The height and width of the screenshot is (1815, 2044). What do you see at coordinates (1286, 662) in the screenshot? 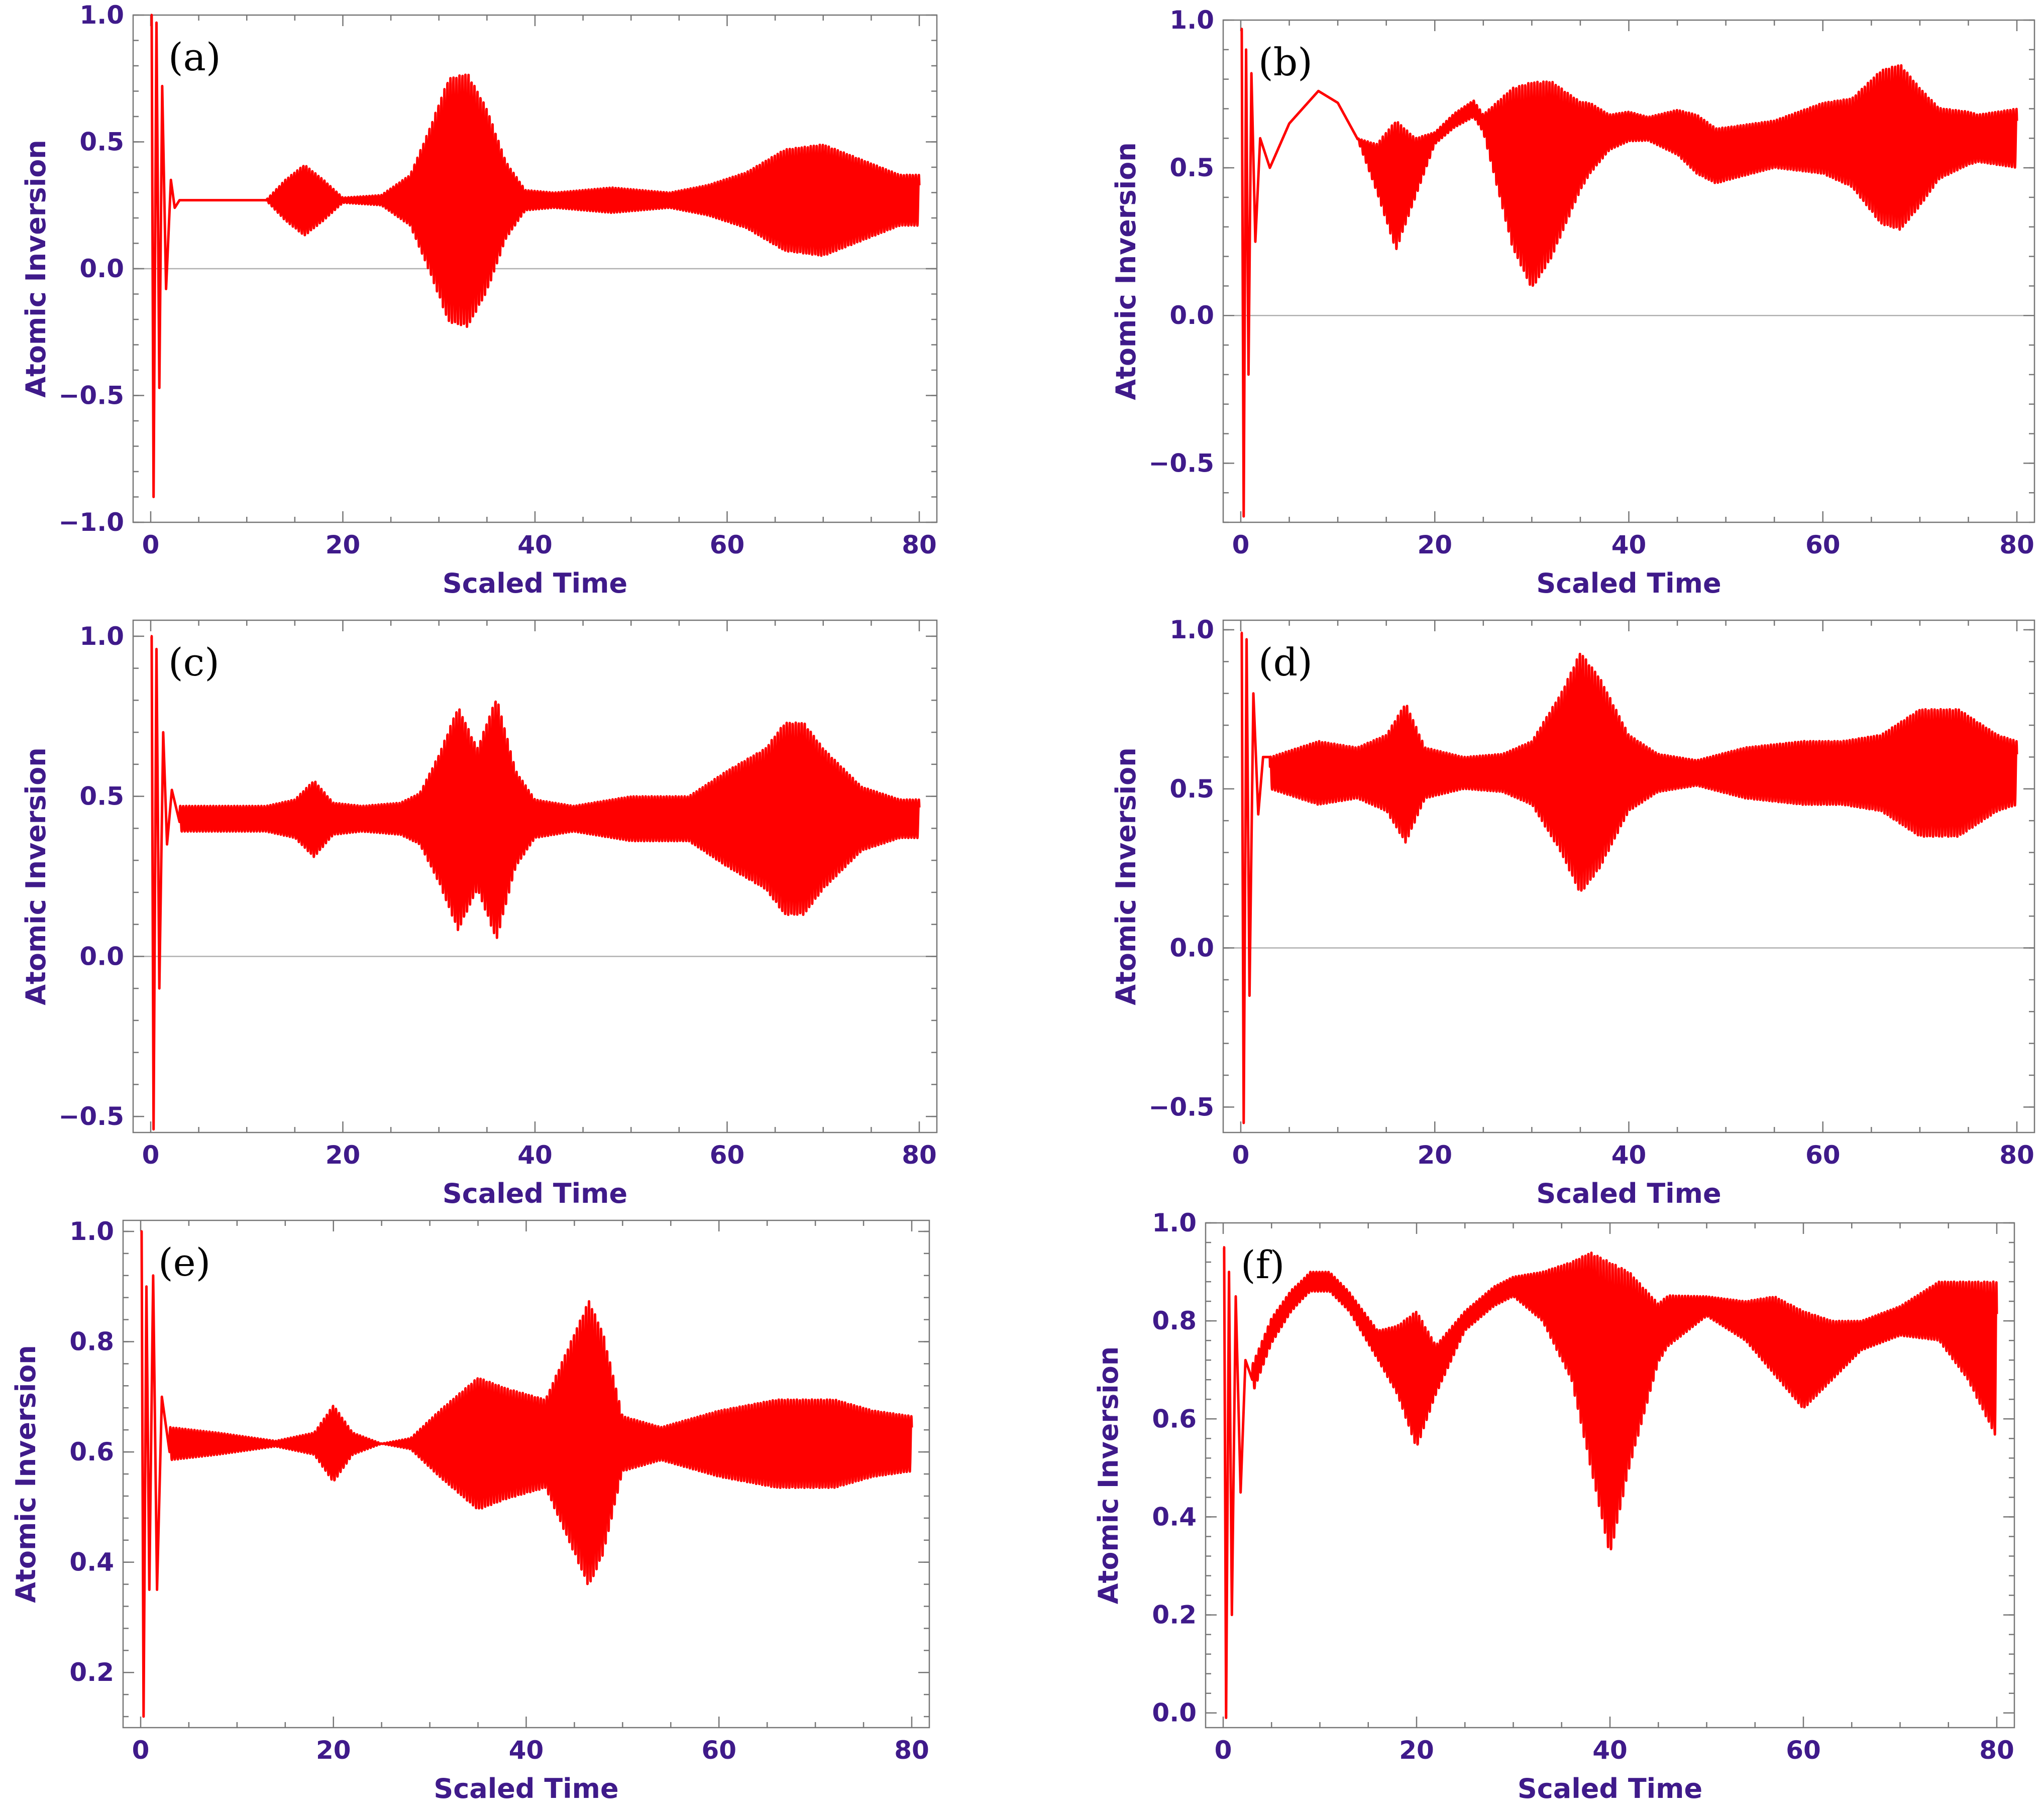
I see `panel-label: (d)` at bounding box center [1286, 662].